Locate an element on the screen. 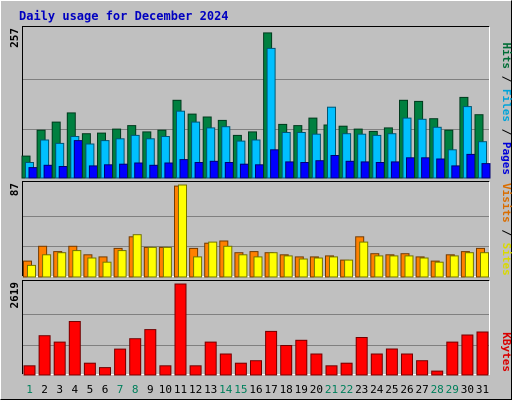 This screenshot has height=400, width=512. x-tick-label-day-28: 28 is located at coordinates (437, 389).